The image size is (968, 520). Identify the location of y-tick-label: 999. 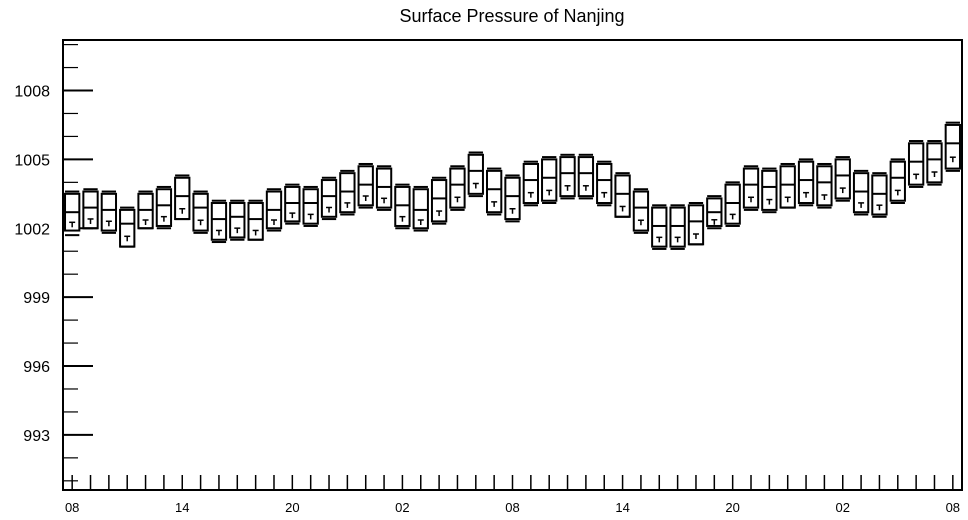
(36, 298).